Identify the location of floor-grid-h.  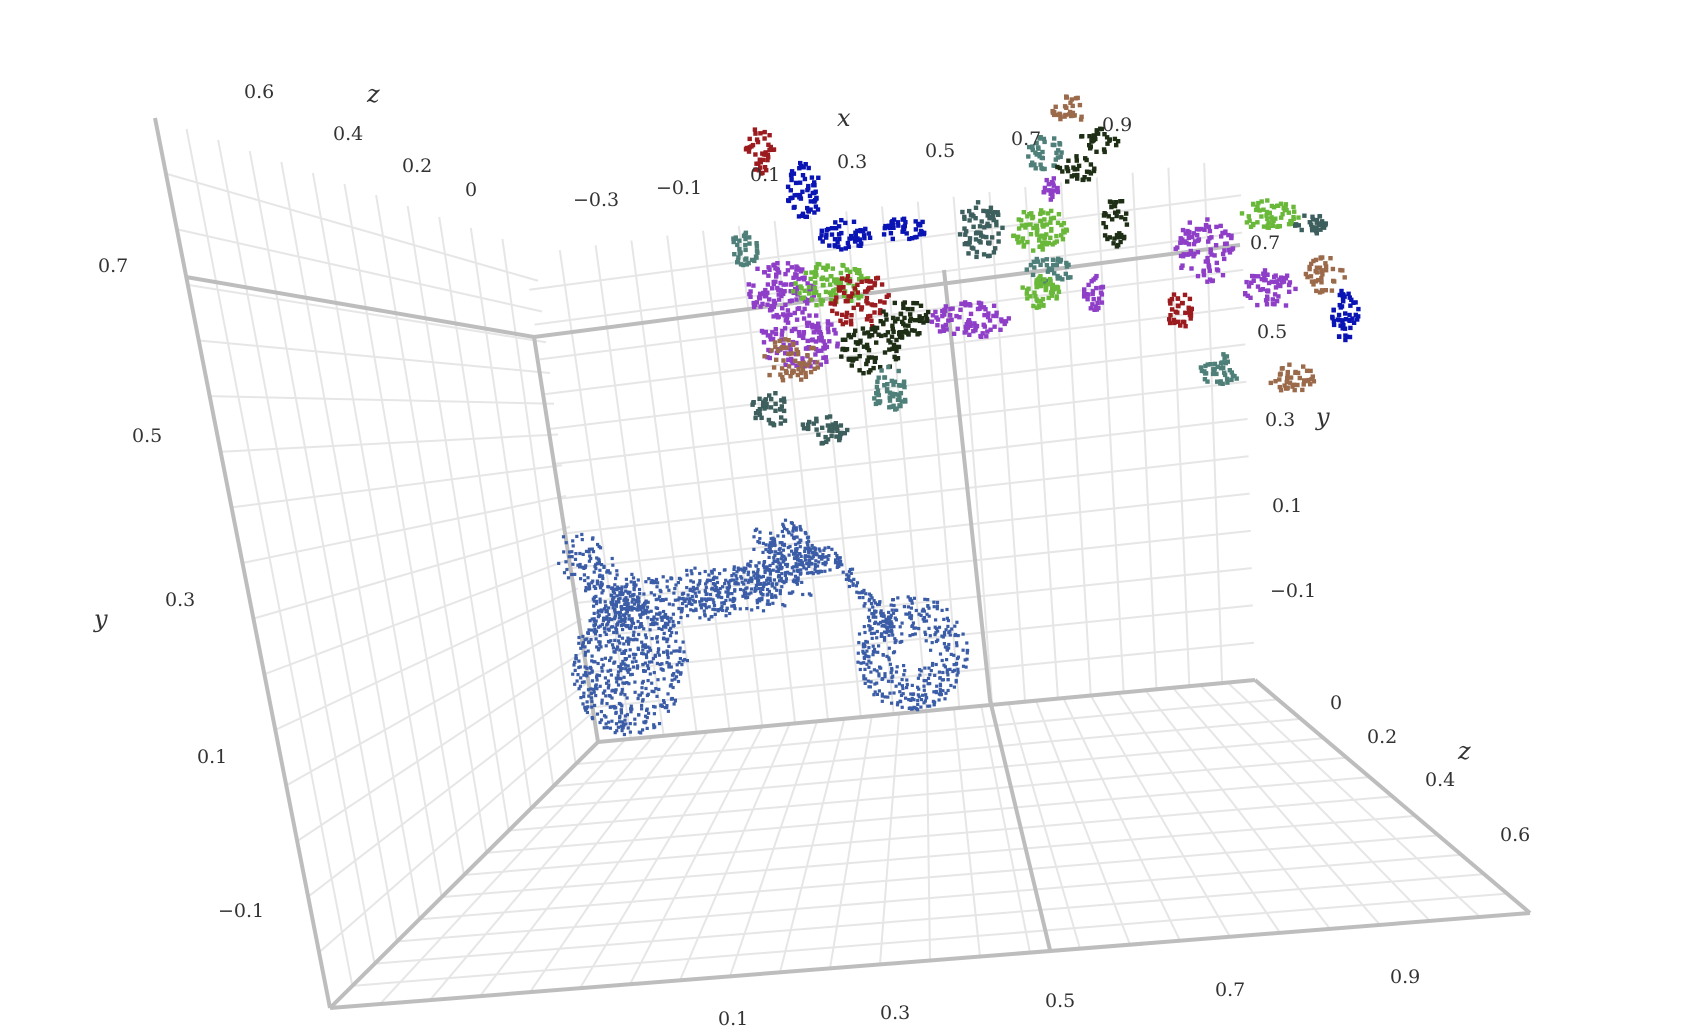
(929, 898).